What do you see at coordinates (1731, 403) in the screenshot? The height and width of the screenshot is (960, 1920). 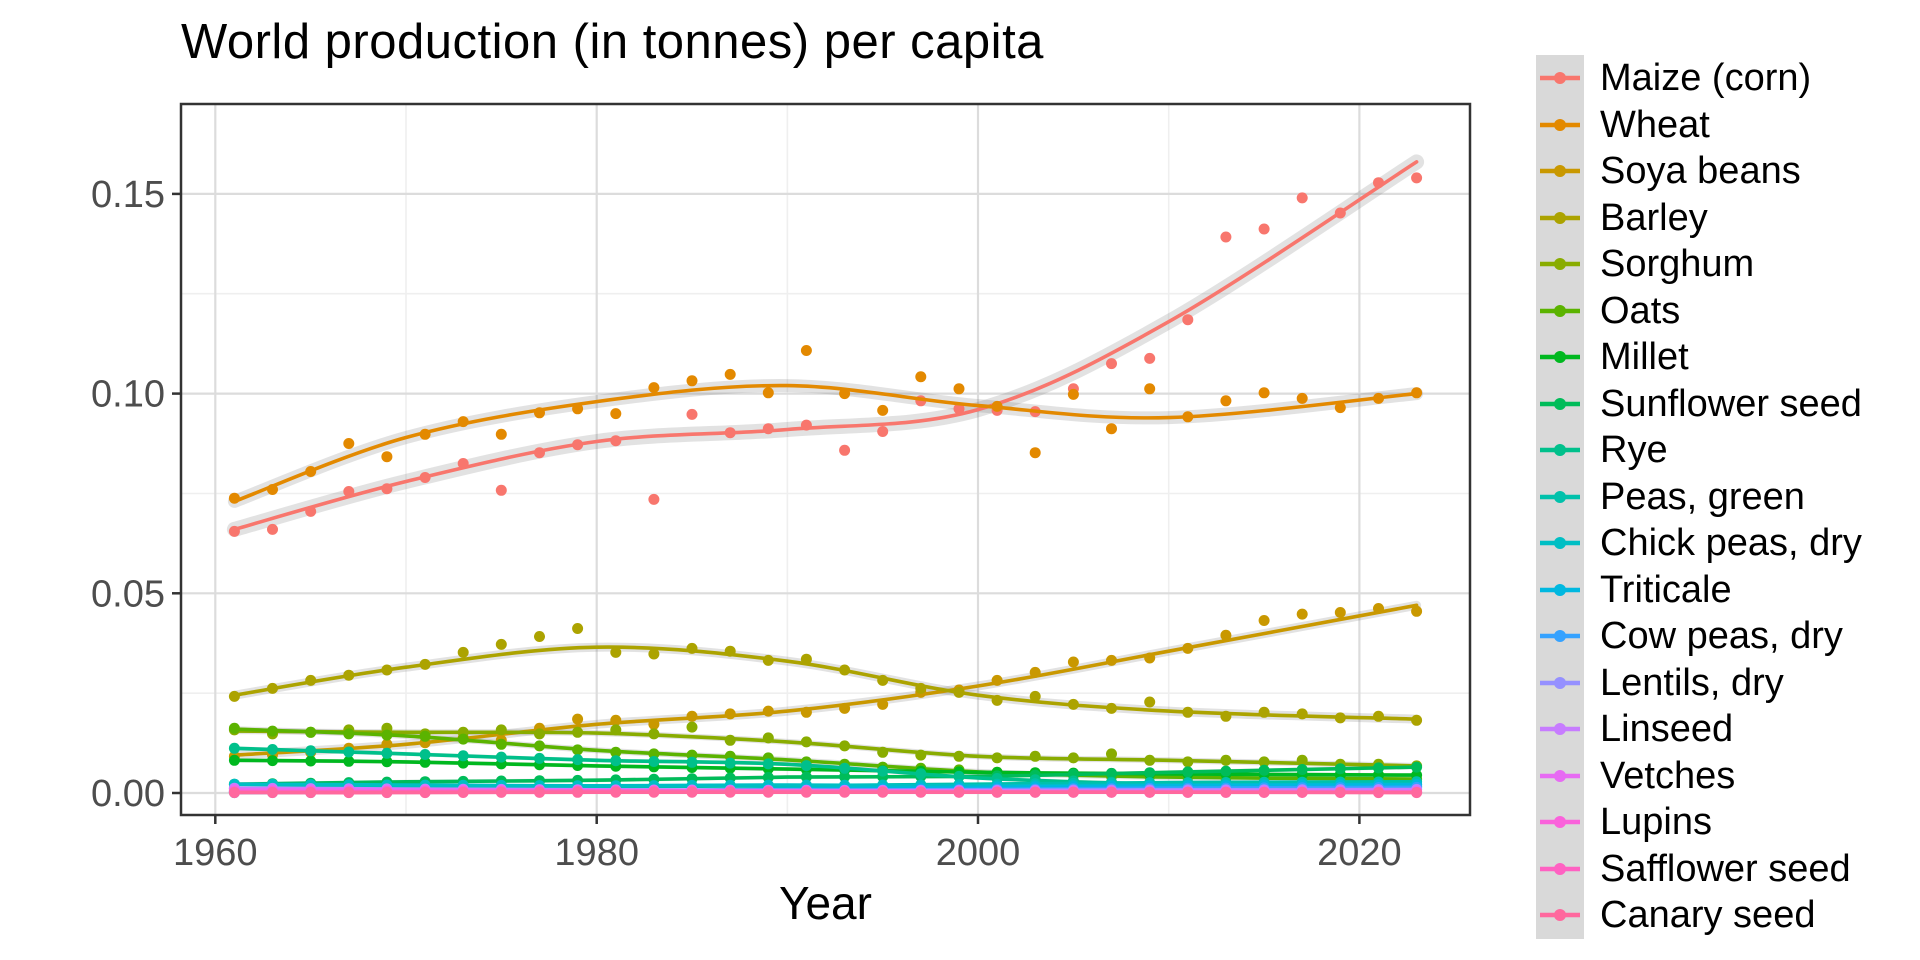 I see `legend-label: Sunflower seed` at bounding box center [1731, 403].